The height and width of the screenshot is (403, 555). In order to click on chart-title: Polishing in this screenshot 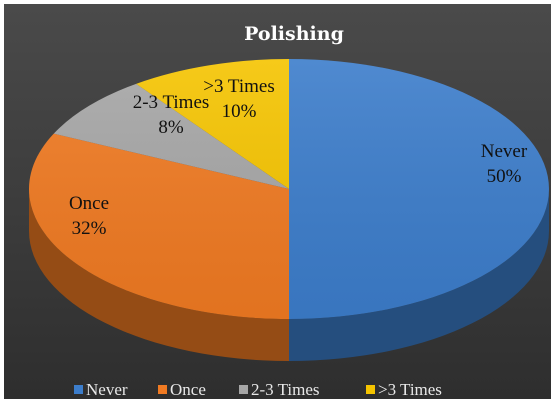, I will do `click(294, 34)`.